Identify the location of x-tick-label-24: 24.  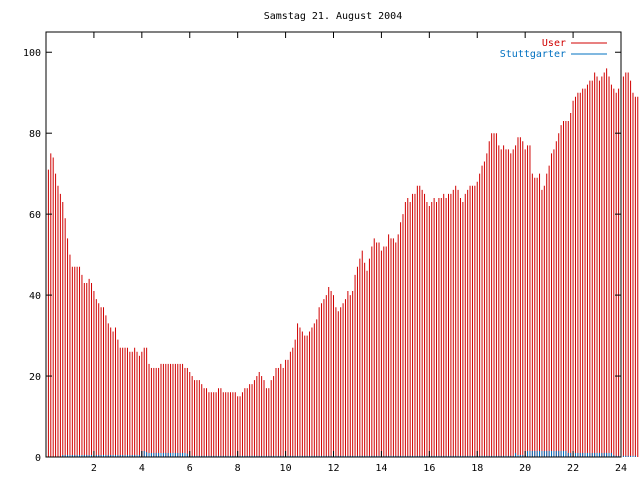
(621, 468).